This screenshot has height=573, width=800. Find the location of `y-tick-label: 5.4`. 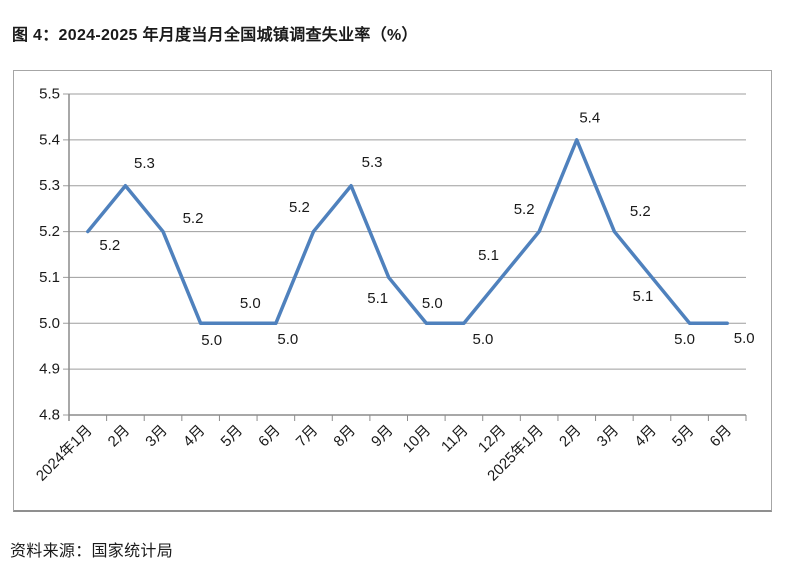

y-tick-label: 5.4 is located at coordinates (49, 139).